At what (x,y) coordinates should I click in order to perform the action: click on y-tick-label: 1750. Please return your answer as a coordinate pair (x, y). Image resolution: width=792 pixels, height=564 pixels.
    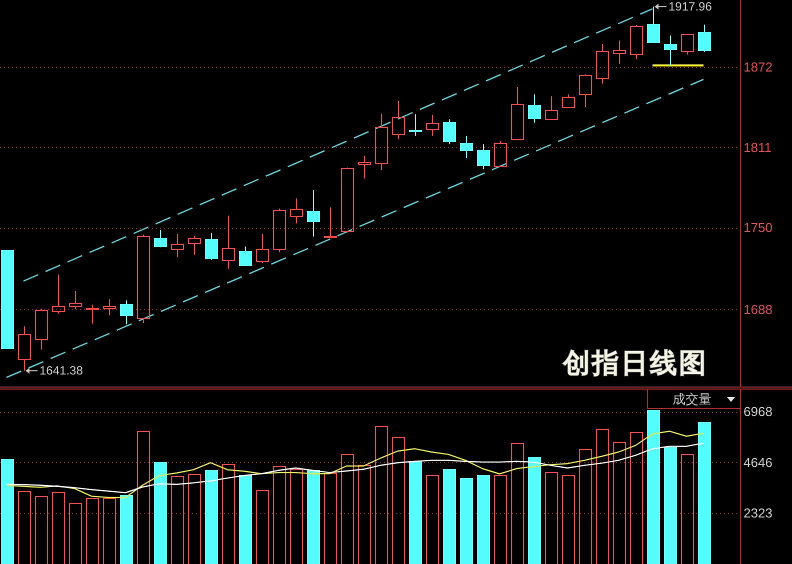
    Looking at the image, I should click on (758, 228).